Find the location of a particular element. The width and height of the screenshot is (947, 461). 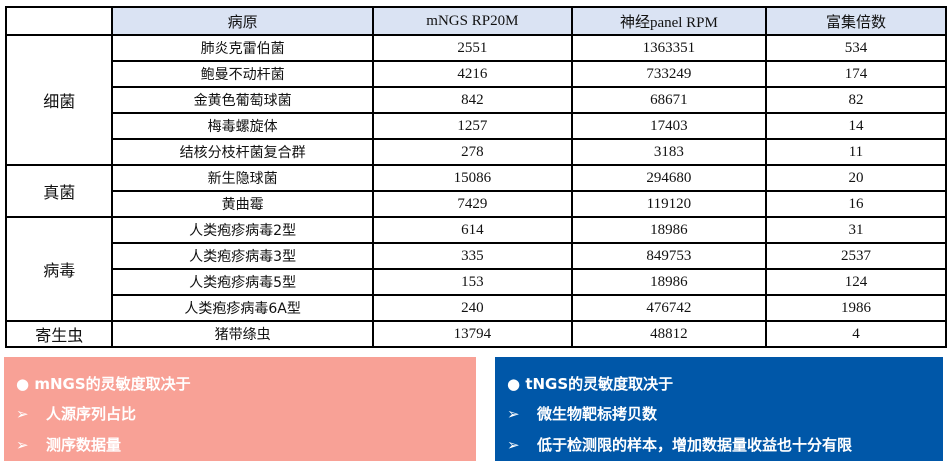

pathogen-cell: 猪带绦虫 is located at coordinates (242, 334).